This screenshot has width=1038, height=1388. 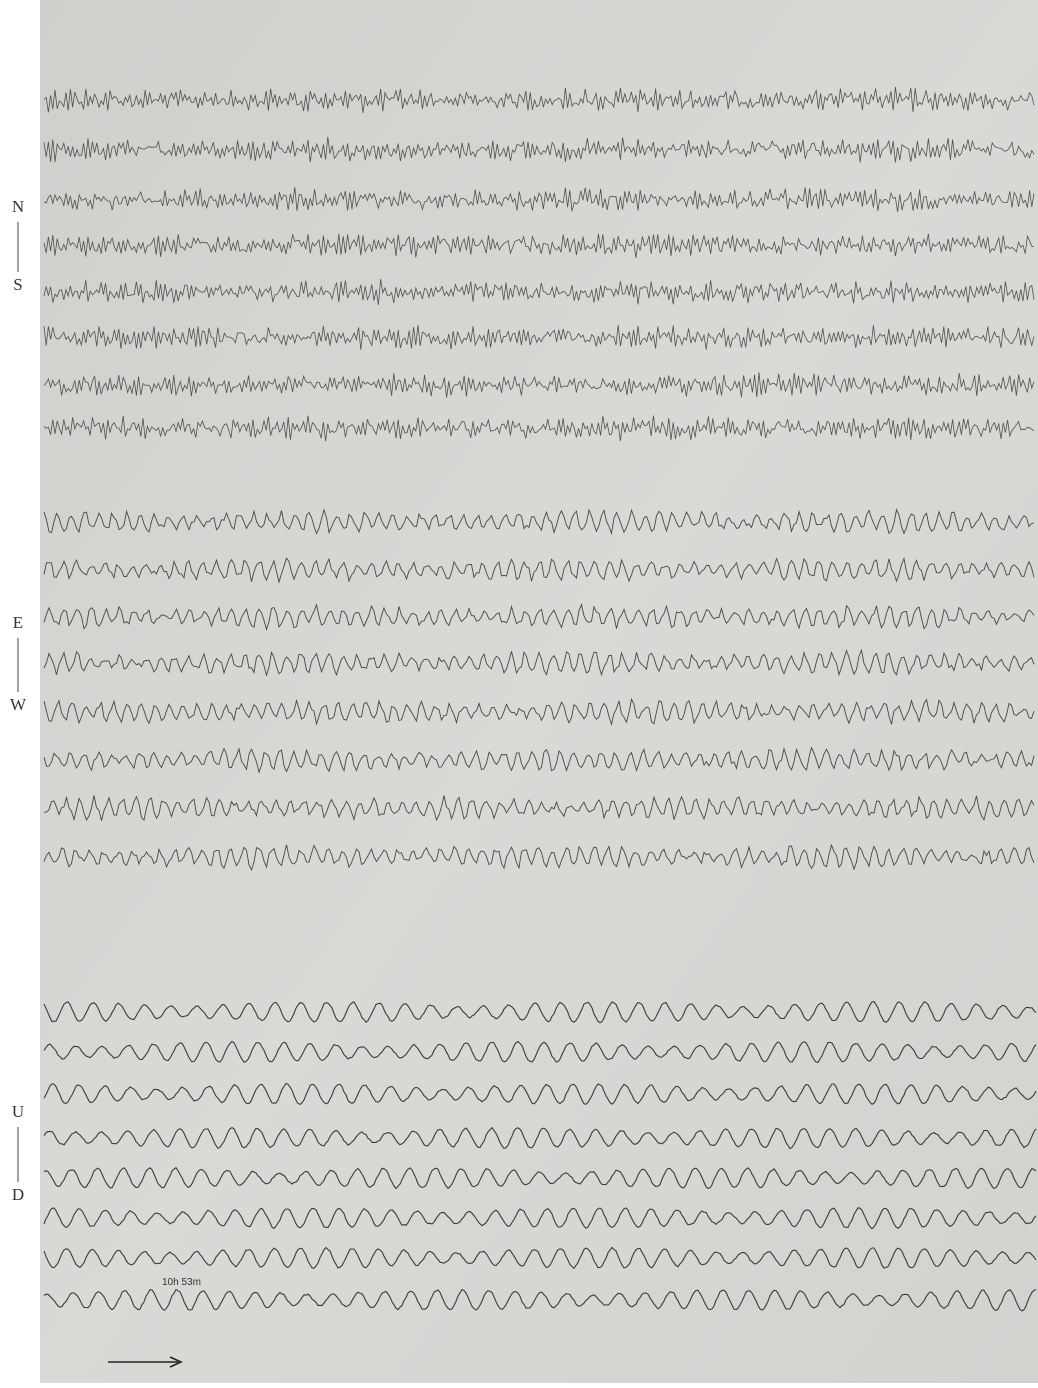 I want to click on label-top: U, so click(x=18, y=1111).